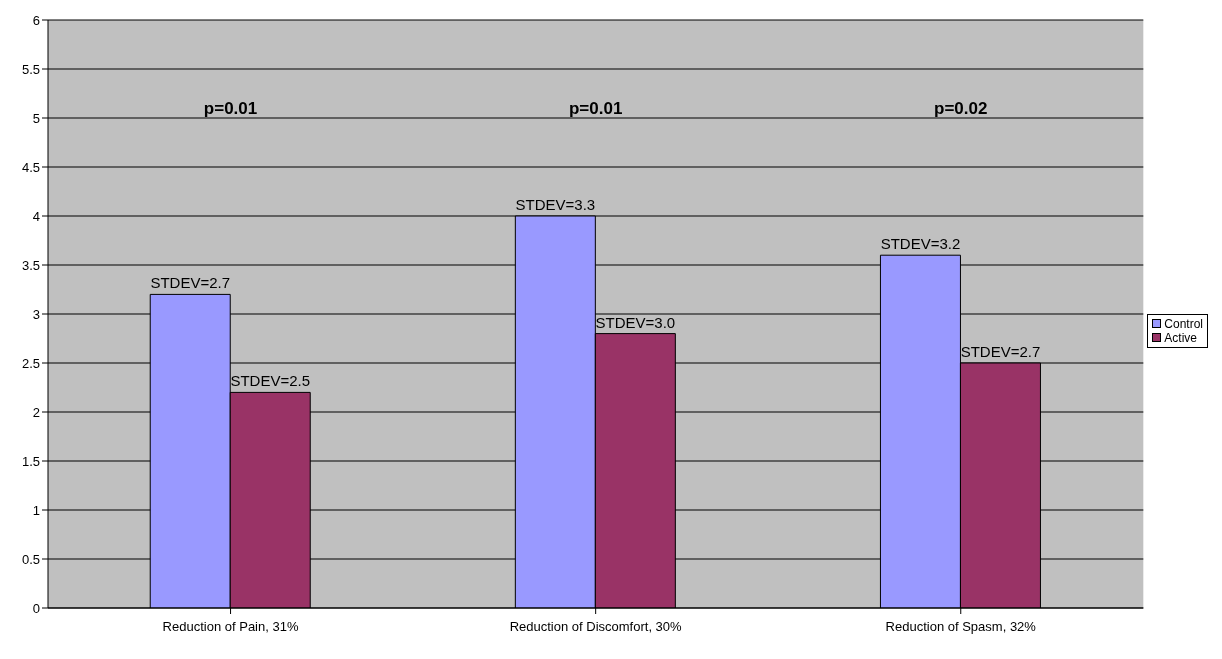  What do you see at coordinates (30, 461) in the screenshot?
I see `y-tick-label: 1.5` at bounding box center [30, 461].